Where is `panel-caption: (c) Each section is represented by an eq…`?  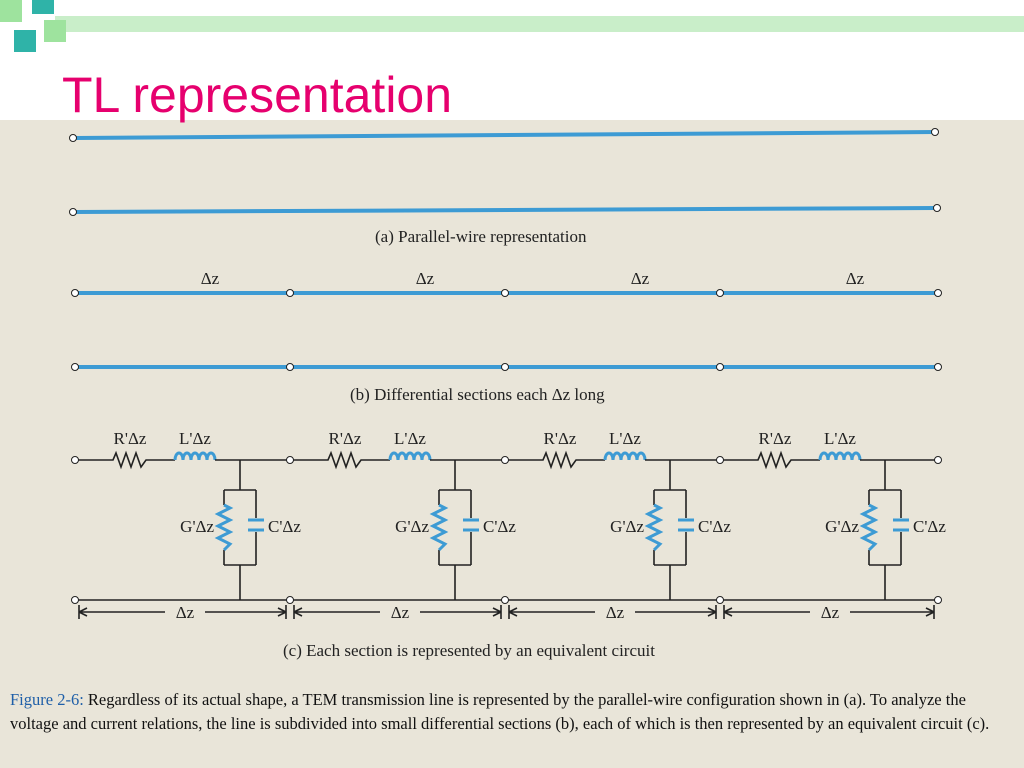
panel-caption: (c) Each section is represented by an eq… is located at coordinates (469, 650).